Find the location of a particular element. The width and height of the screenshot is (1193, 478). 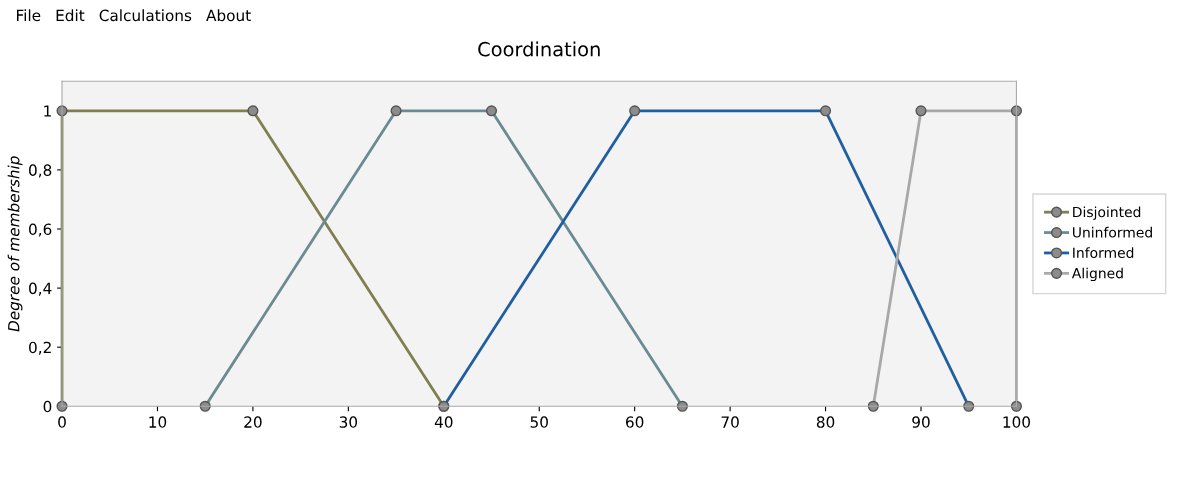

x-tick-label: 80 is located at coordinates (825, 422).